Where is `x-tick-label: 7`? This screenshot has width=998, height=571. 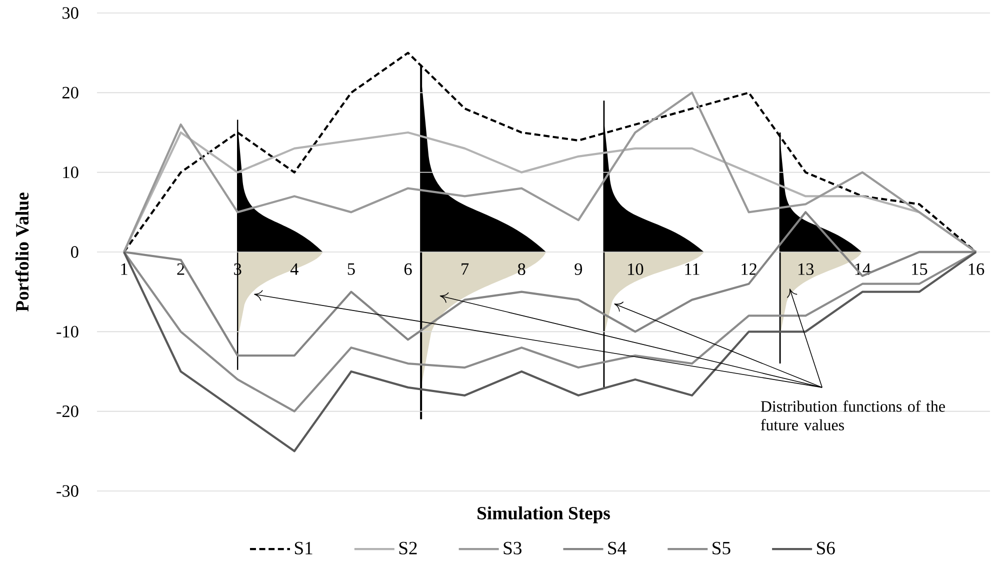
x-tick-label: 7 is located at coordinates (465, 269).